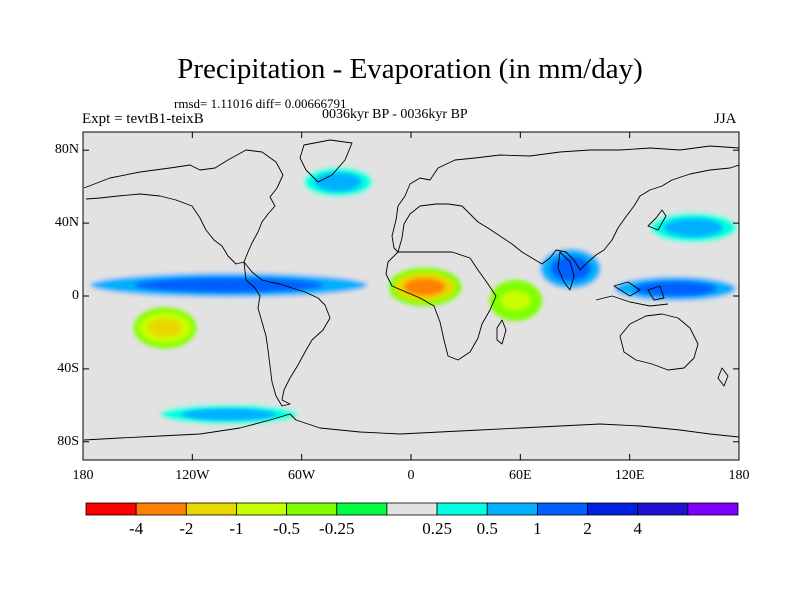  I want to click on colorbar-label: -4, so click(136, 528).